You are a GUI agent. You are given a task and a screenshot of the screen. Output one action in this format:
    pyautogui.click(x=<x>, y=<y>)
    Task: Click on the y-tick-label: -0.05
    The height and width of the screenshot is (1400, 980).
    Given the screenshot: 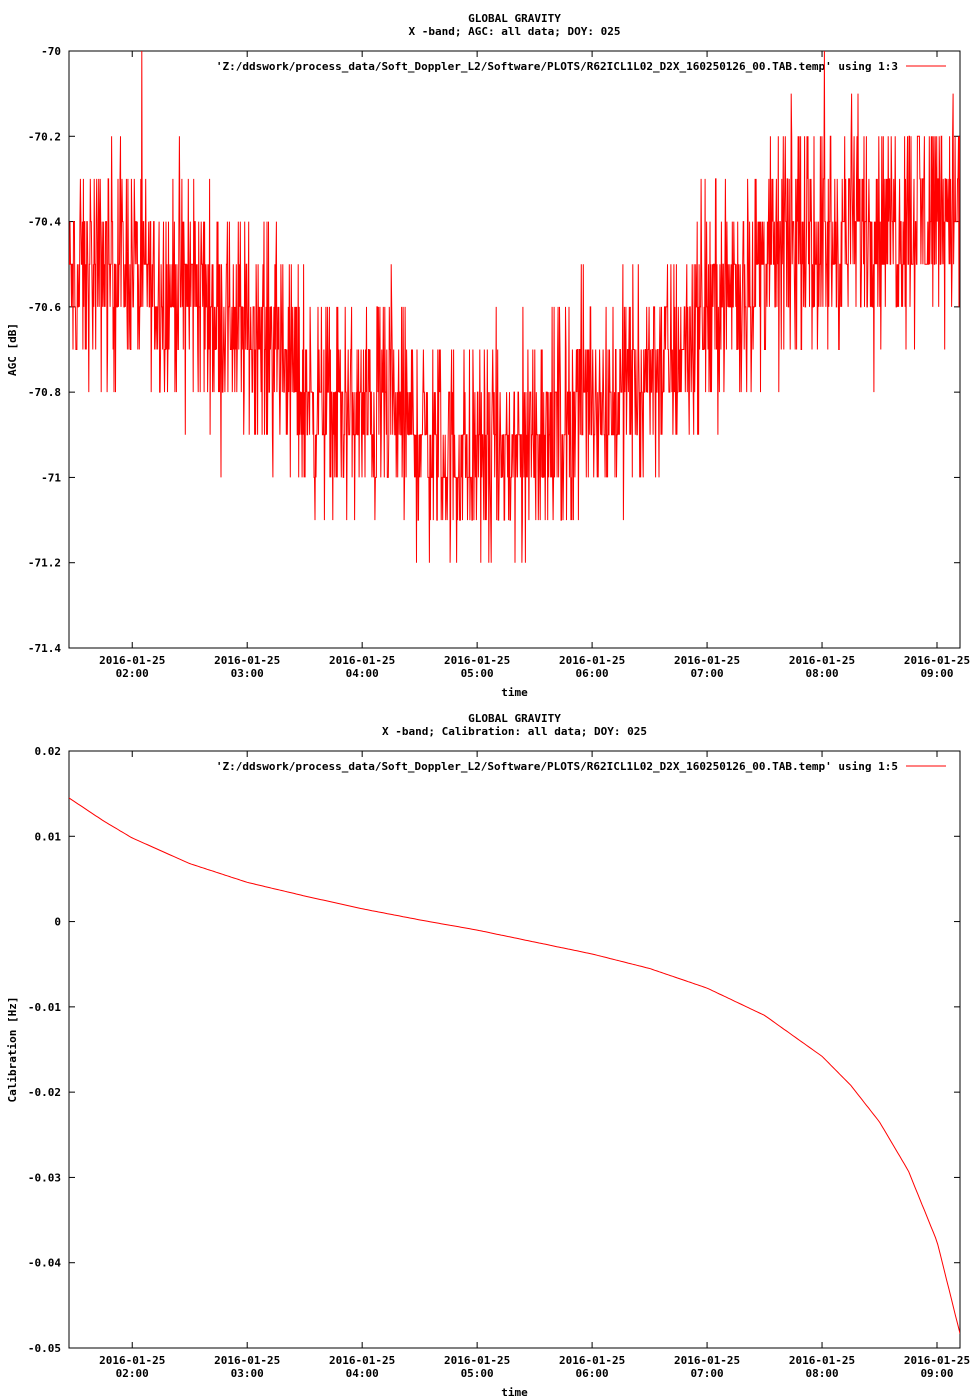 What is the action you would take?
    pyautogui.click(x=44, y=1348)
    